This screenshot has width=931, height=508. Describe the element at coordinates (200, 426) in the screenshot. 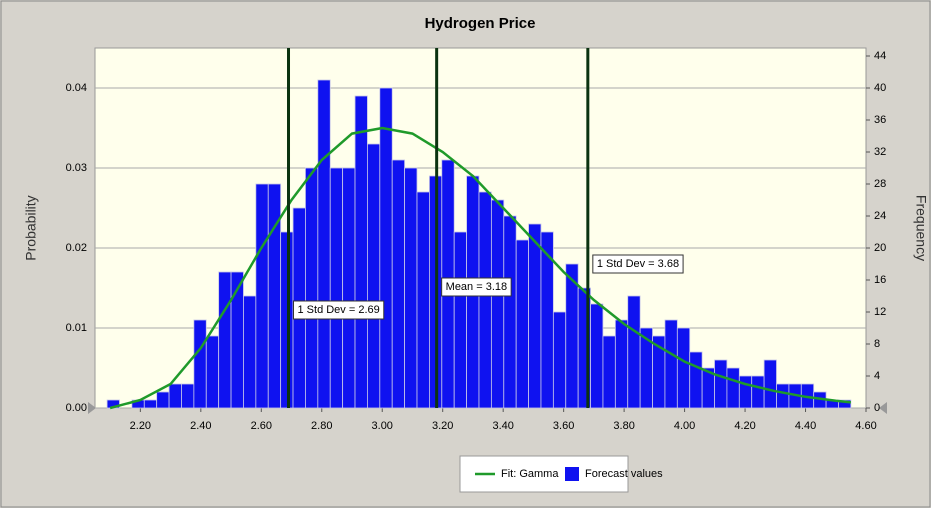

I see `x-tick-label: 2.40` at that location.